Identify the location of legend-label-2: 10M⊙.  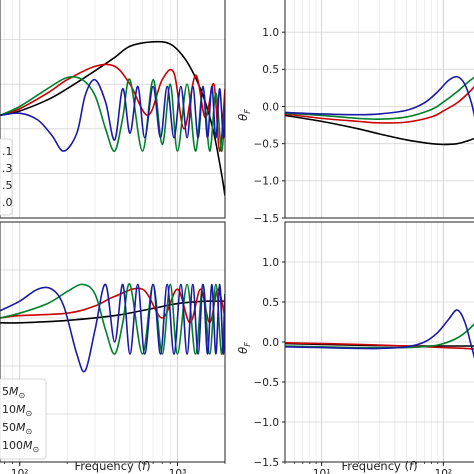
(17, 410).